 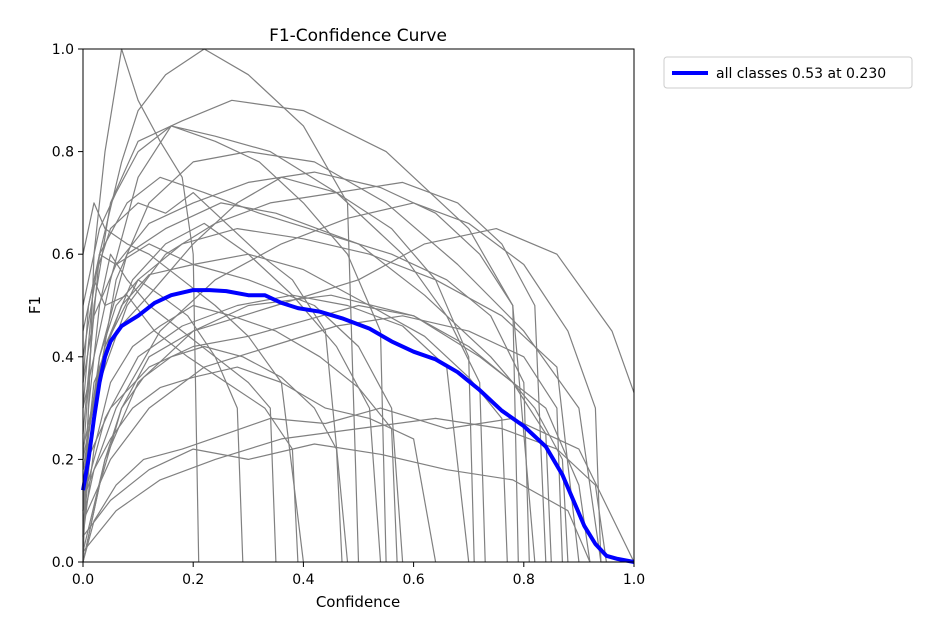 I want to click on x-tick-label: 0.2, so click(x=193, y=580).